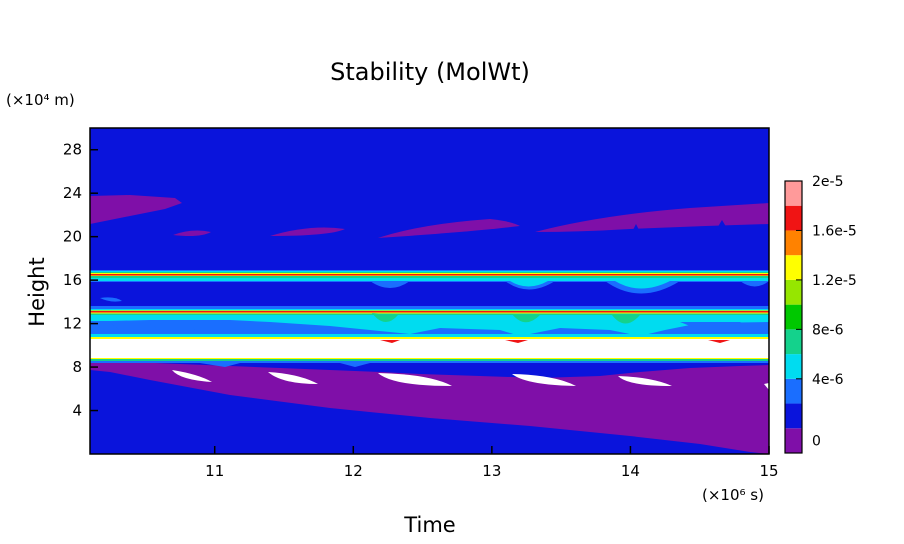 The height and width of the screenshot is (544, 904). What do you see at coordinates (77, 411) in the screenshot?
I see `y-tick-label: 4` at bounding box center [77, 411].